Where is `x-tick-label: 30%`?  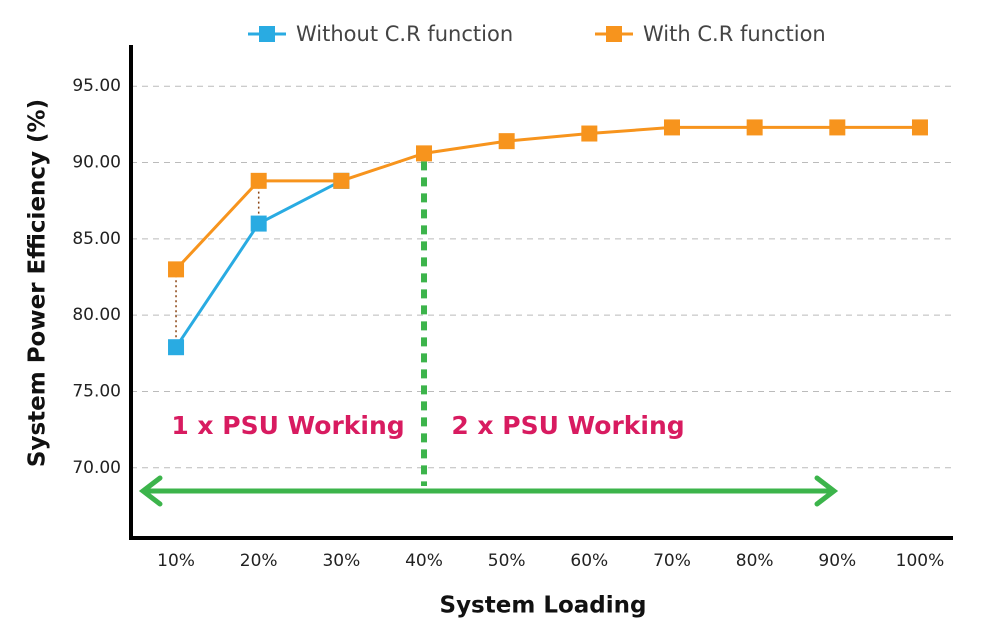
x-tick-label: 30% is located at coordinates (341, 561).